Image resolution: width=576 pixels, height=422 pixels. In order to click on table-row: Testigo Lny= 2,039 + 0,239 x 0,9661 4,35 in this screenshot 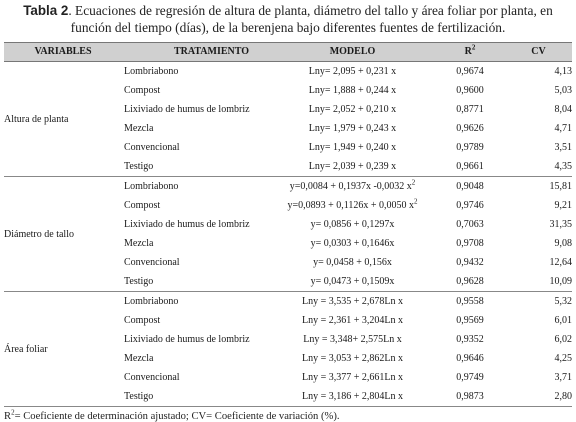, I will do `click(288, 167)`.